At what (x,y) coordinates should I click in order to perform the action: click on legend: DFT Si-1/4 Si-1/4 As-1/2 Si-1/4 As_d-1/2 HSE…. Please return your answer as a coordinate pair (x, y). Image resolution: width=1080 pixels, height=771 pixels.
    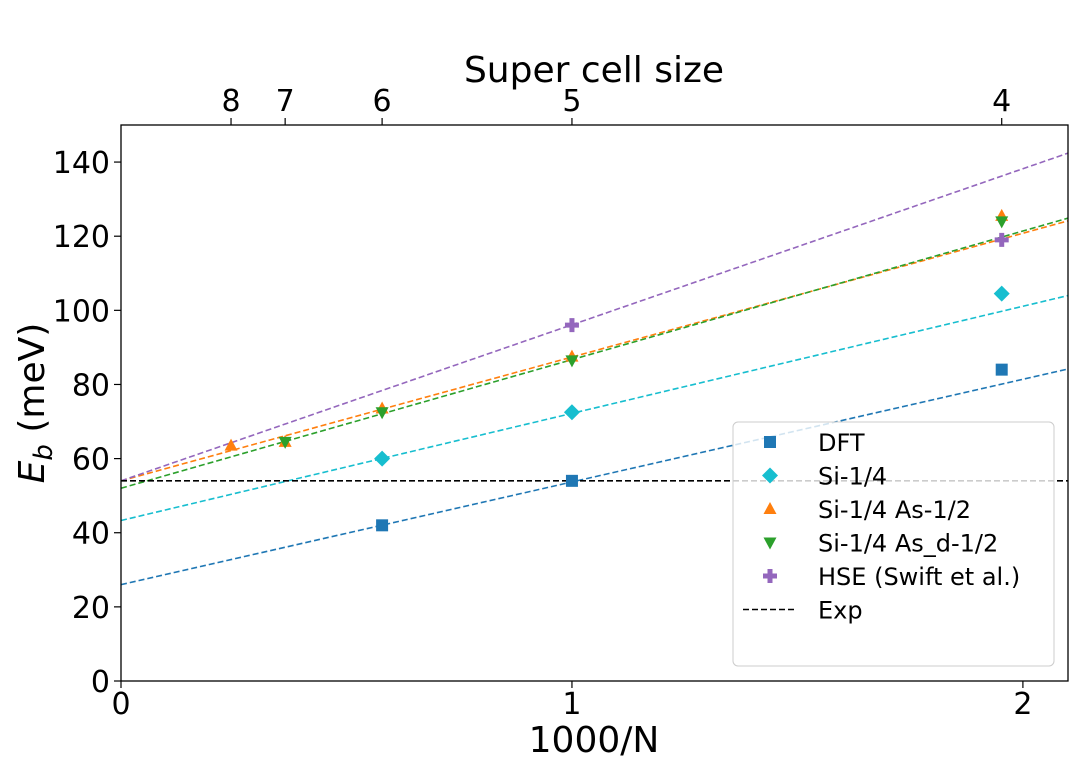
    Looking at the image, I should click on (893, 544).